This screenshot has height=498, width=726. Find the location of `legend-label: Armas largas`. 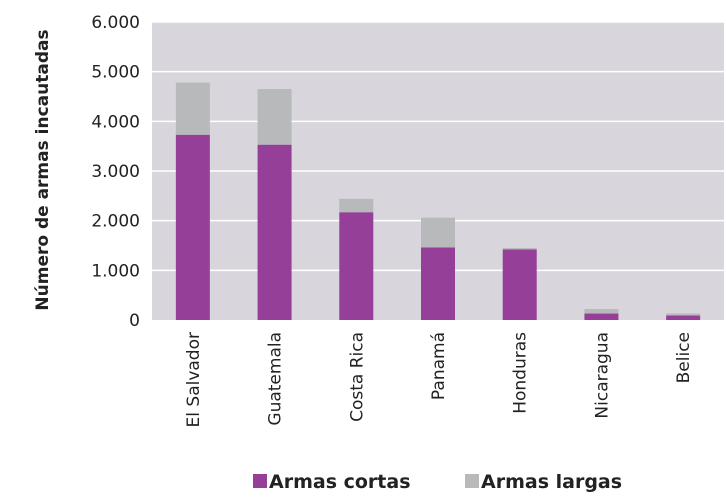

legend-label: Armas largas is located at coordinates (551, 482).